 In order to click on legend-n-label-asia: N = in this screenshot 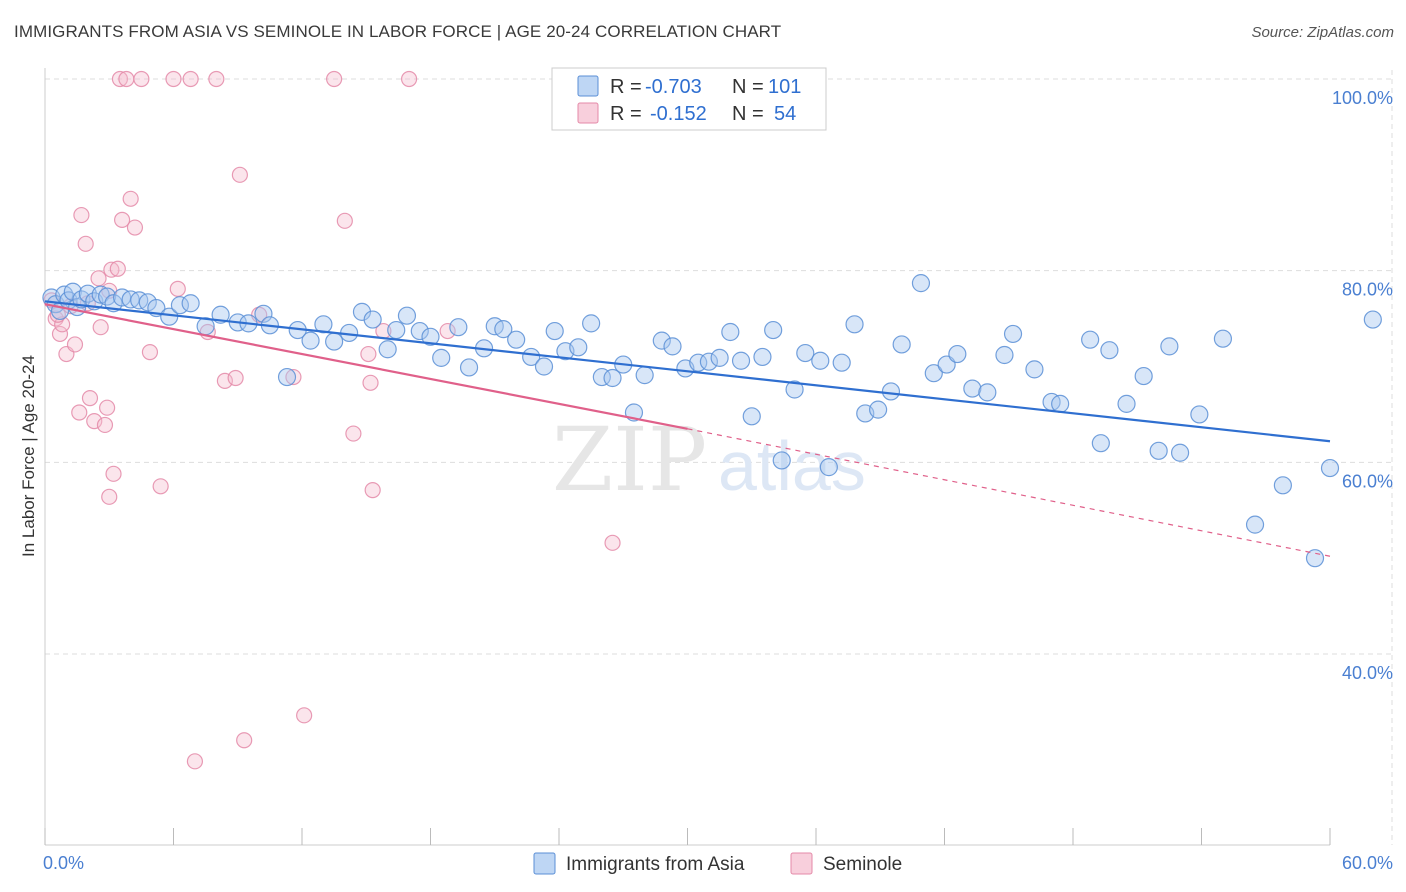, I will do `click(748, 87)`.